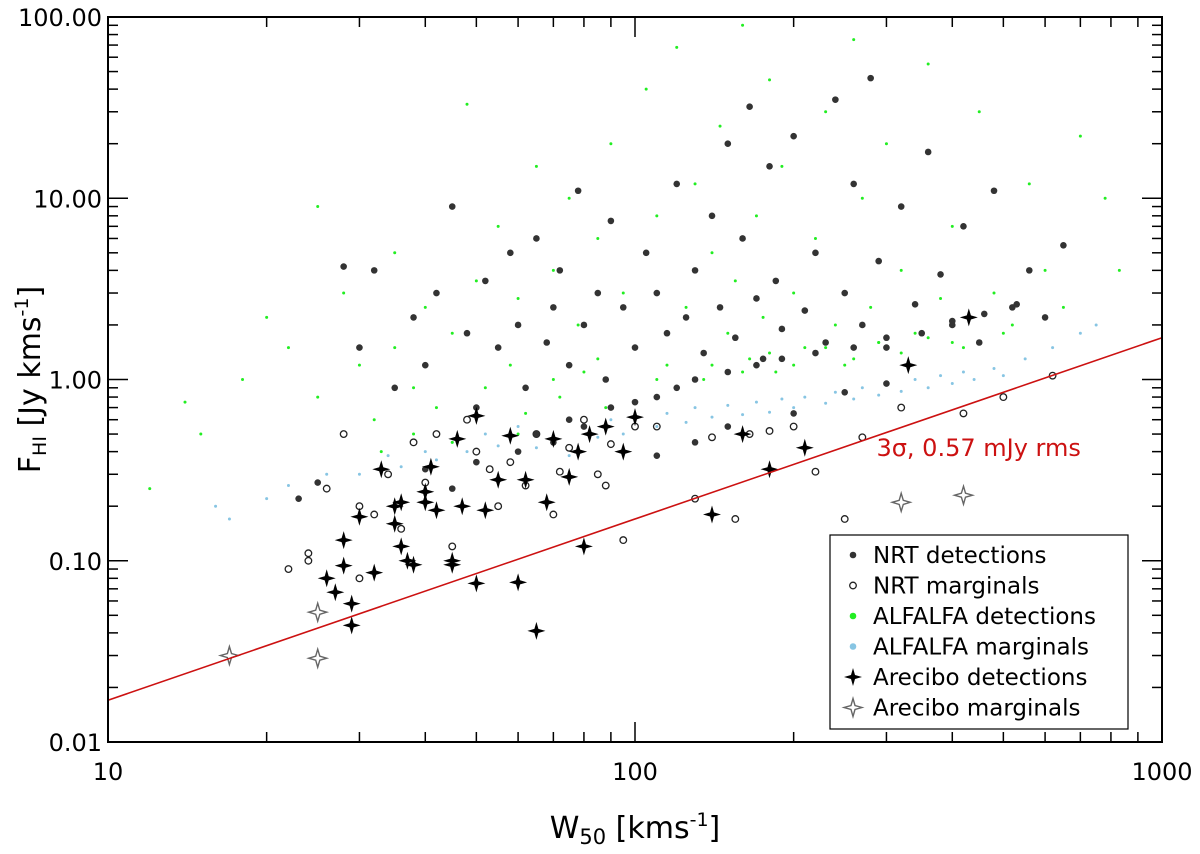 Image resolution: width=1200 pixels, height=854 pixels. Describe the element at coordinates (715, 828) in the screenshot. I see `x-axis-title-unit-end: ]` at that location.